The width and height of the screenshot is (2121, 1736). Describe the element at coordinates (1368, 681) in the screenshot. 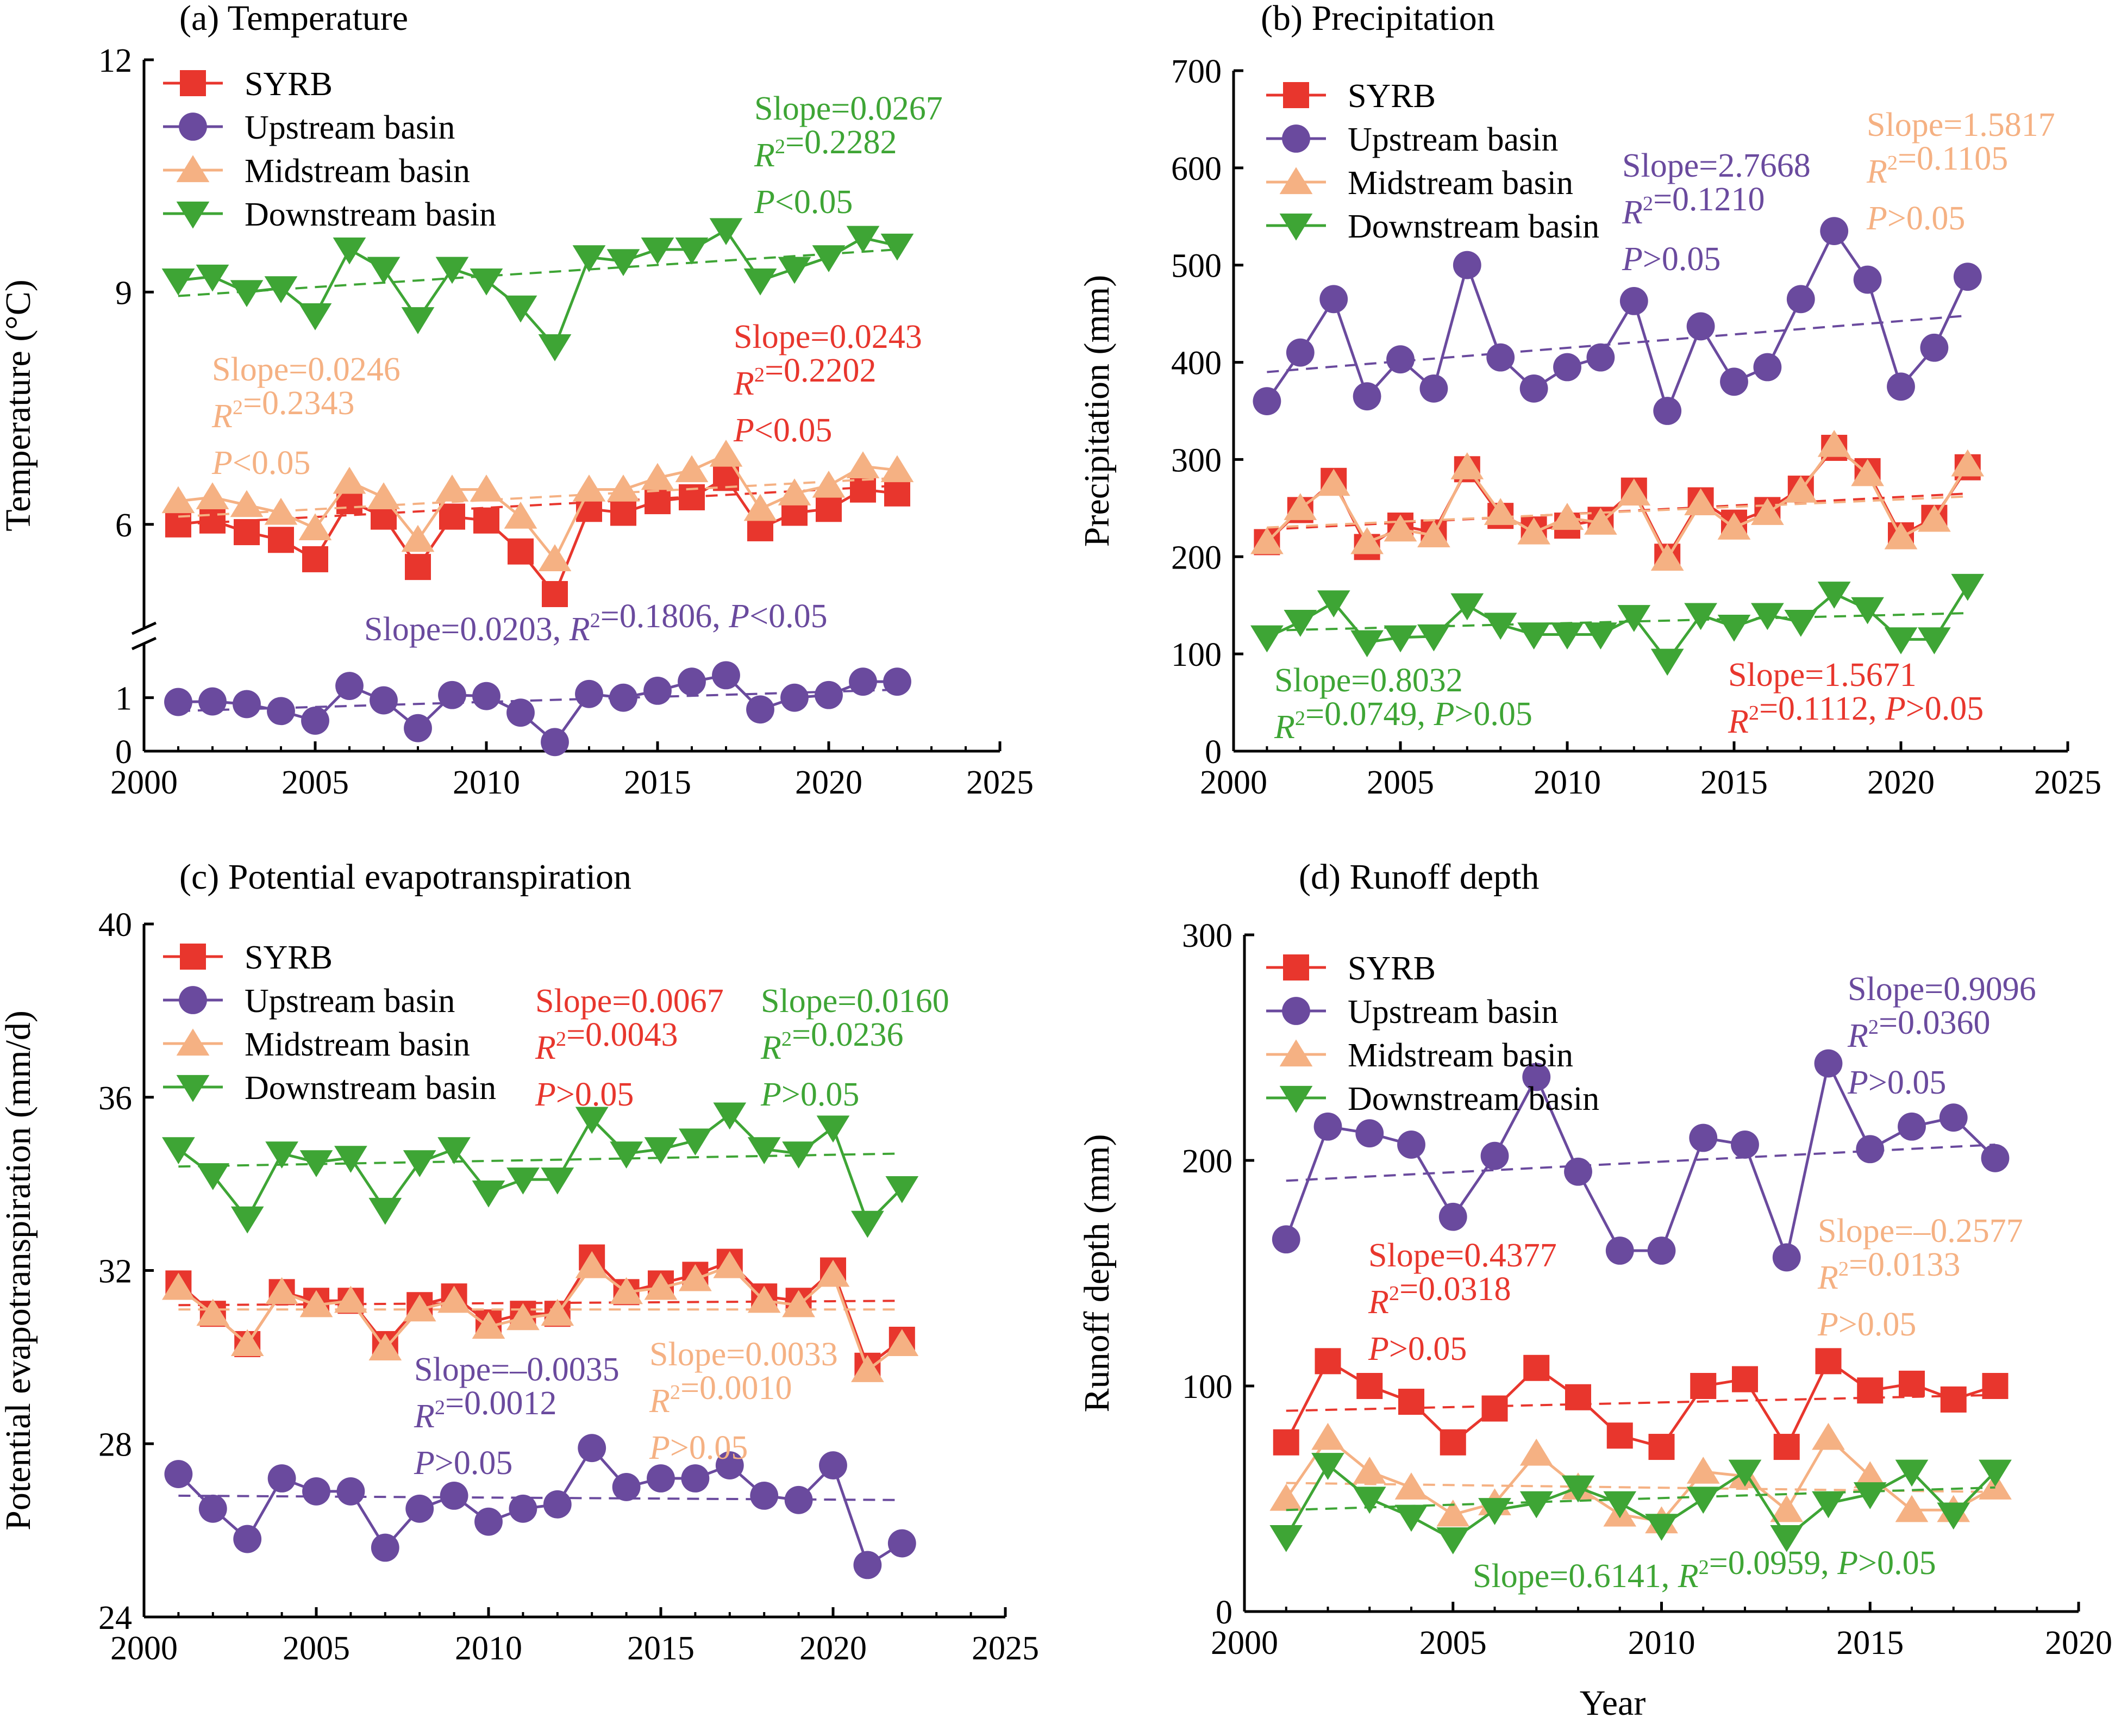

I see `trend-statistic: Slope=0.8032` at that location.